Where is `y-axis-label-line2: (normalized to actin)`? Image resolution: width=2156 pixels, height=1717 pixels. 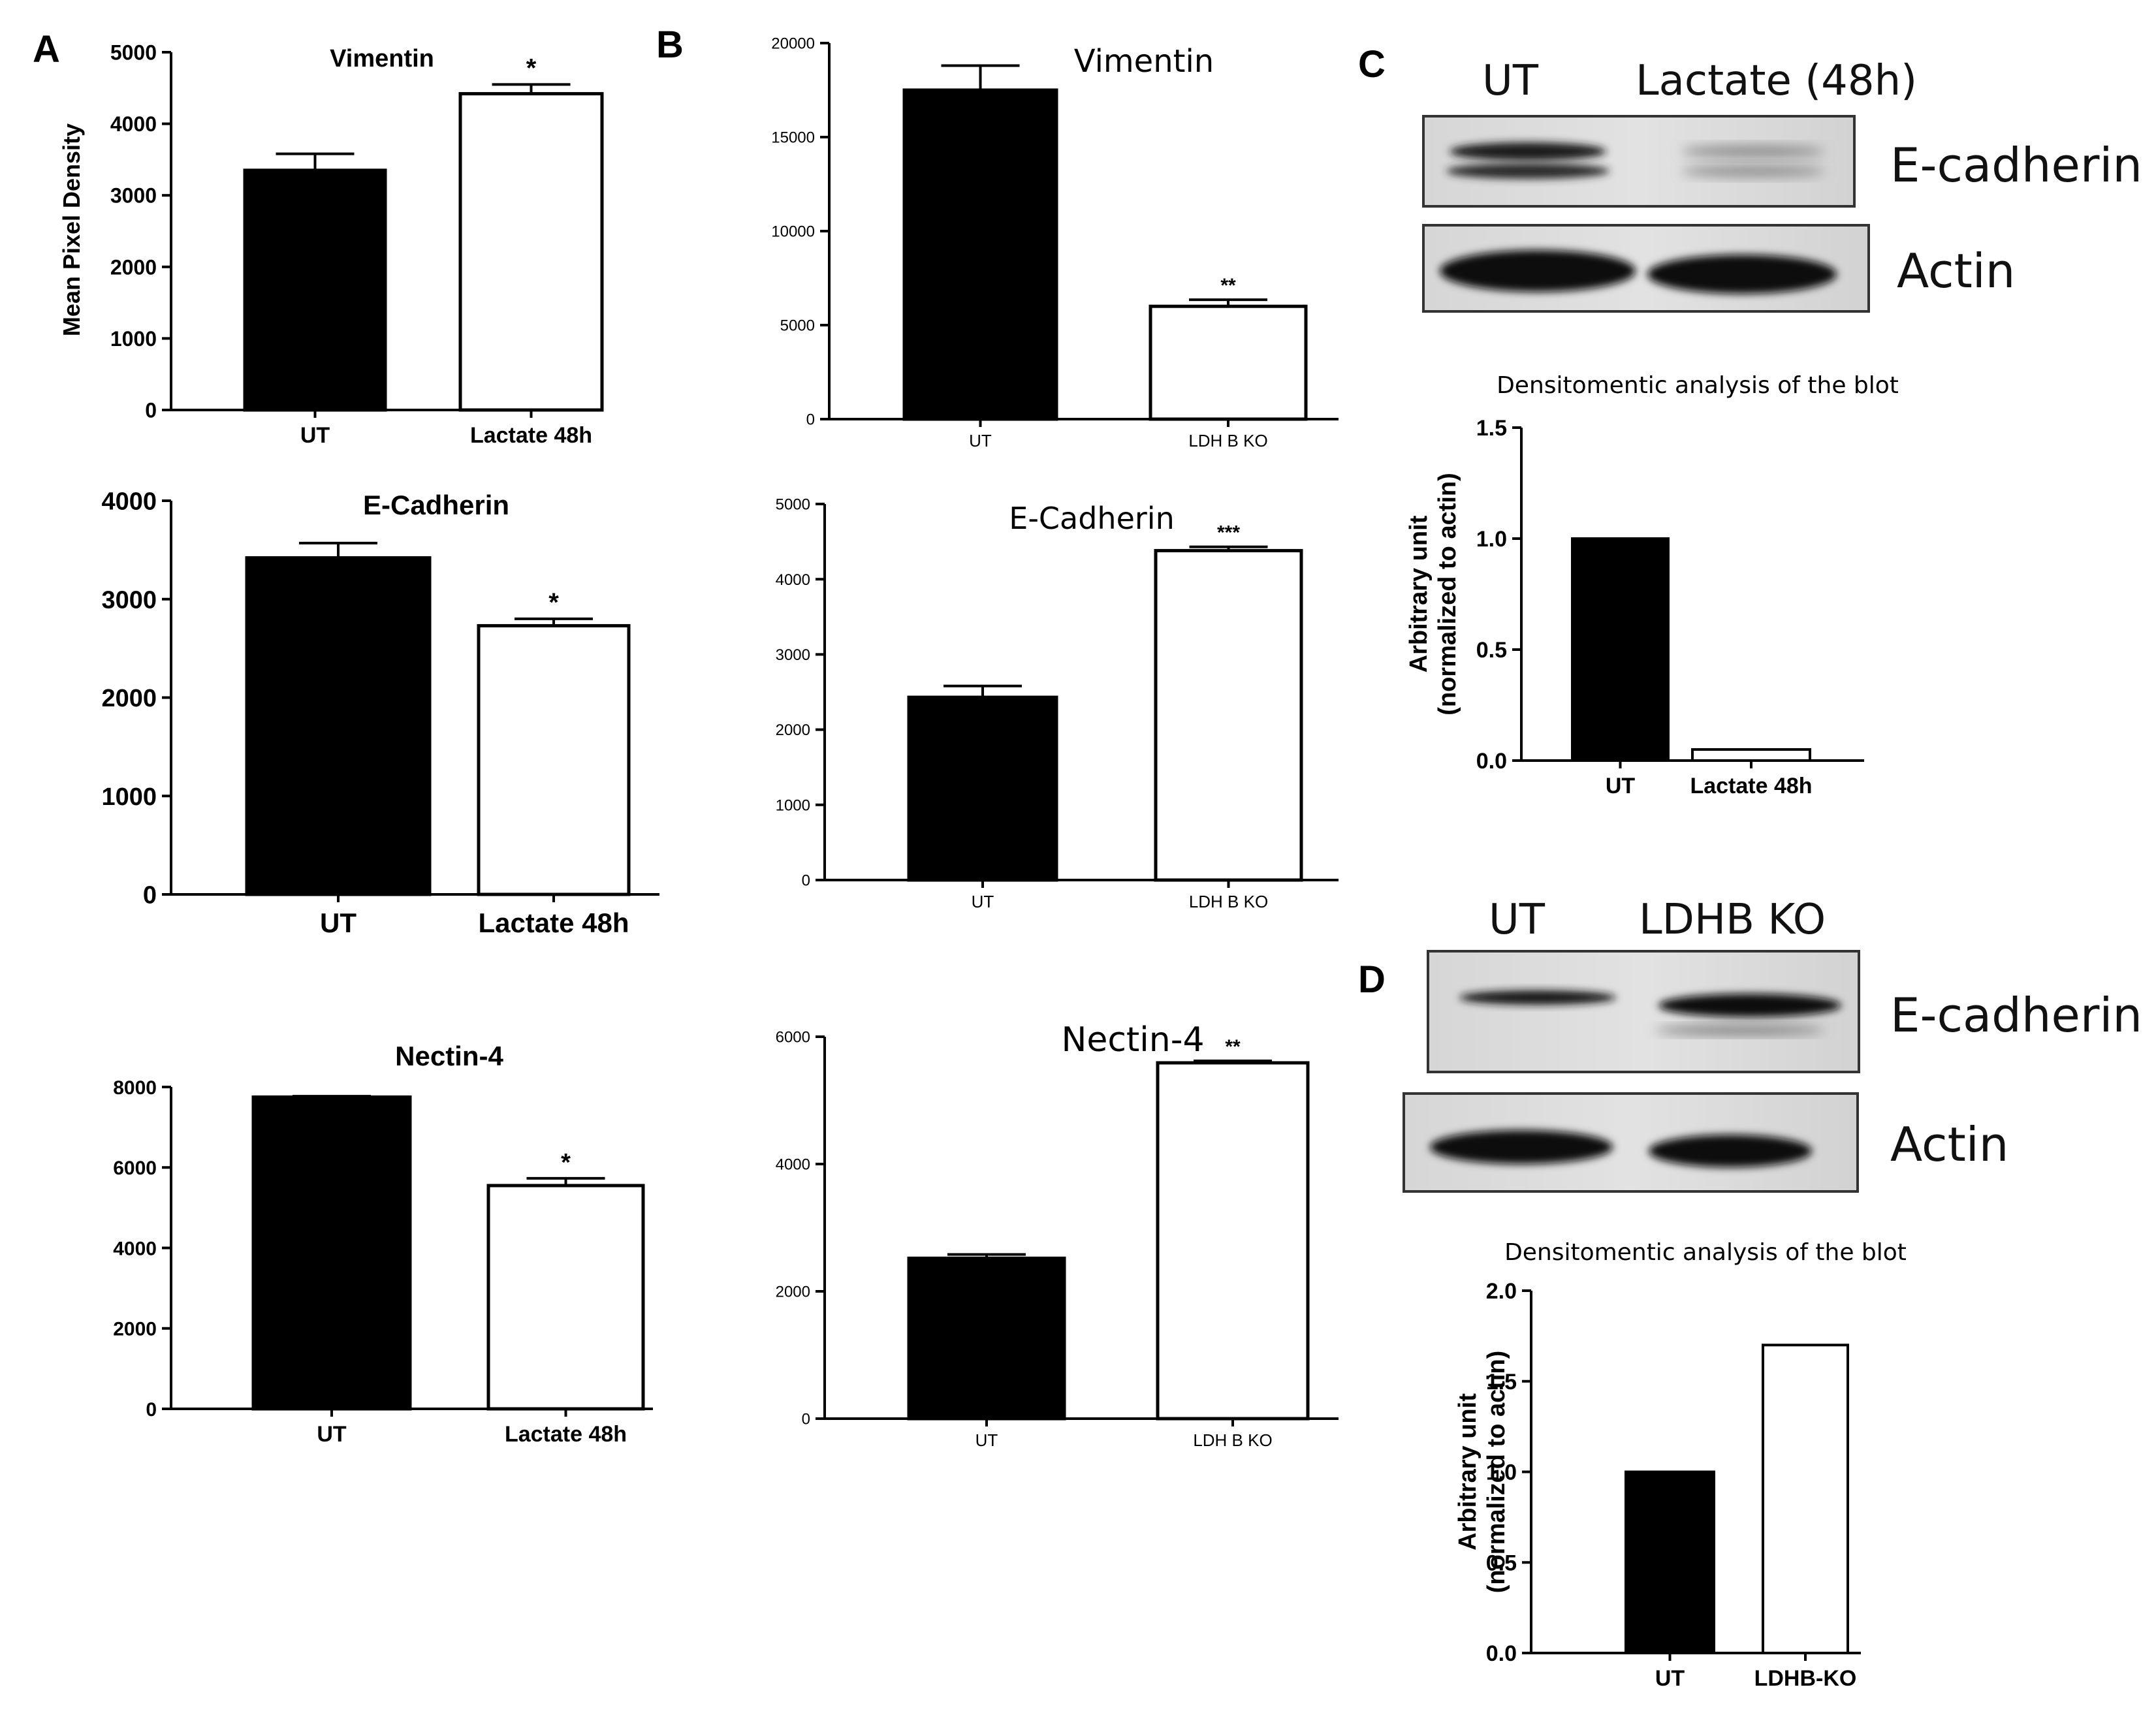 y-axis-label-line2: (normalized to actin) is located at coordinates (1448, 594).